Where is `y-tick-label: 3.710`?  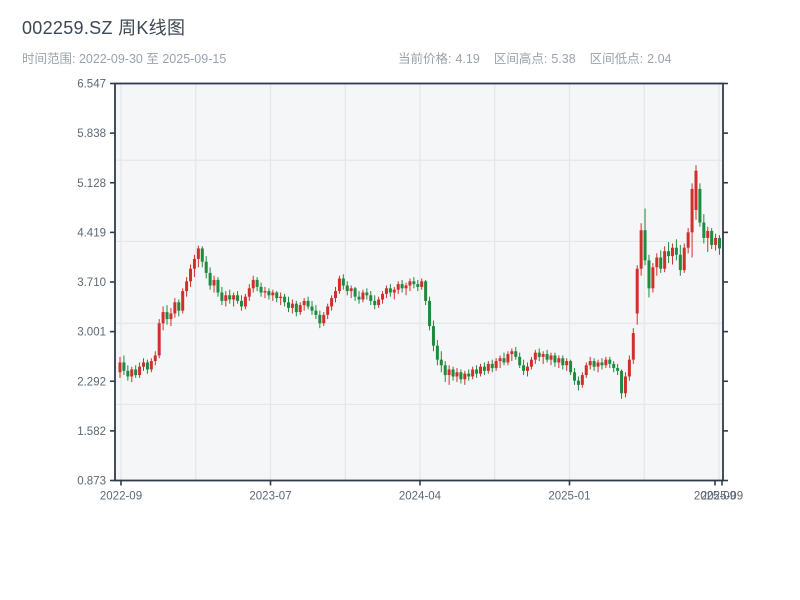
y-tick-label: 3.710 is located at coordinates (91, 283).